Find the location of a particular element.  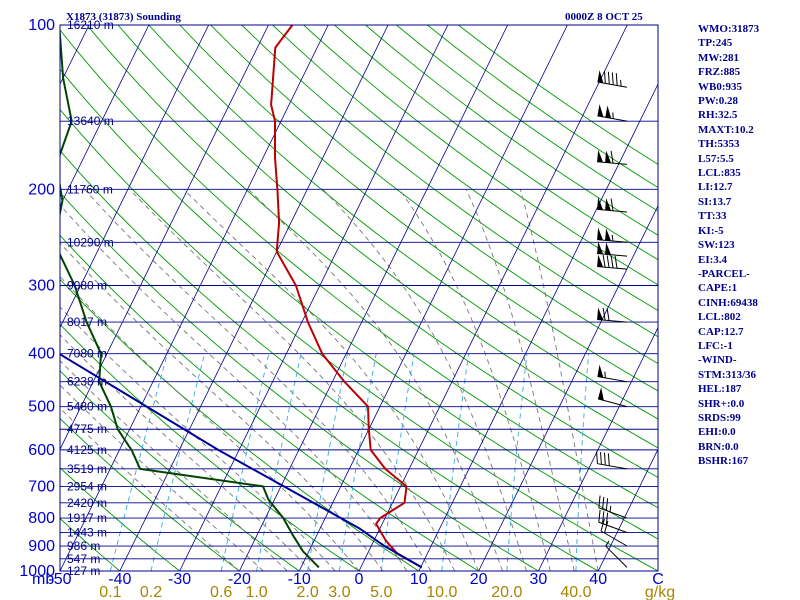

wind-barbs is located at coordinates (612, 319).